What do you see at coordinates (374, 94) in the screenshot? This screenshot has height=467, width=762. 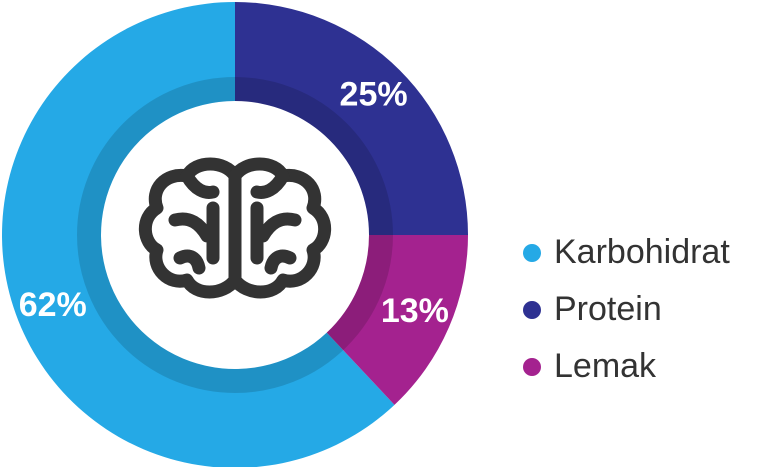 I see `value-label: 25%` at bounding box center [374, 94].